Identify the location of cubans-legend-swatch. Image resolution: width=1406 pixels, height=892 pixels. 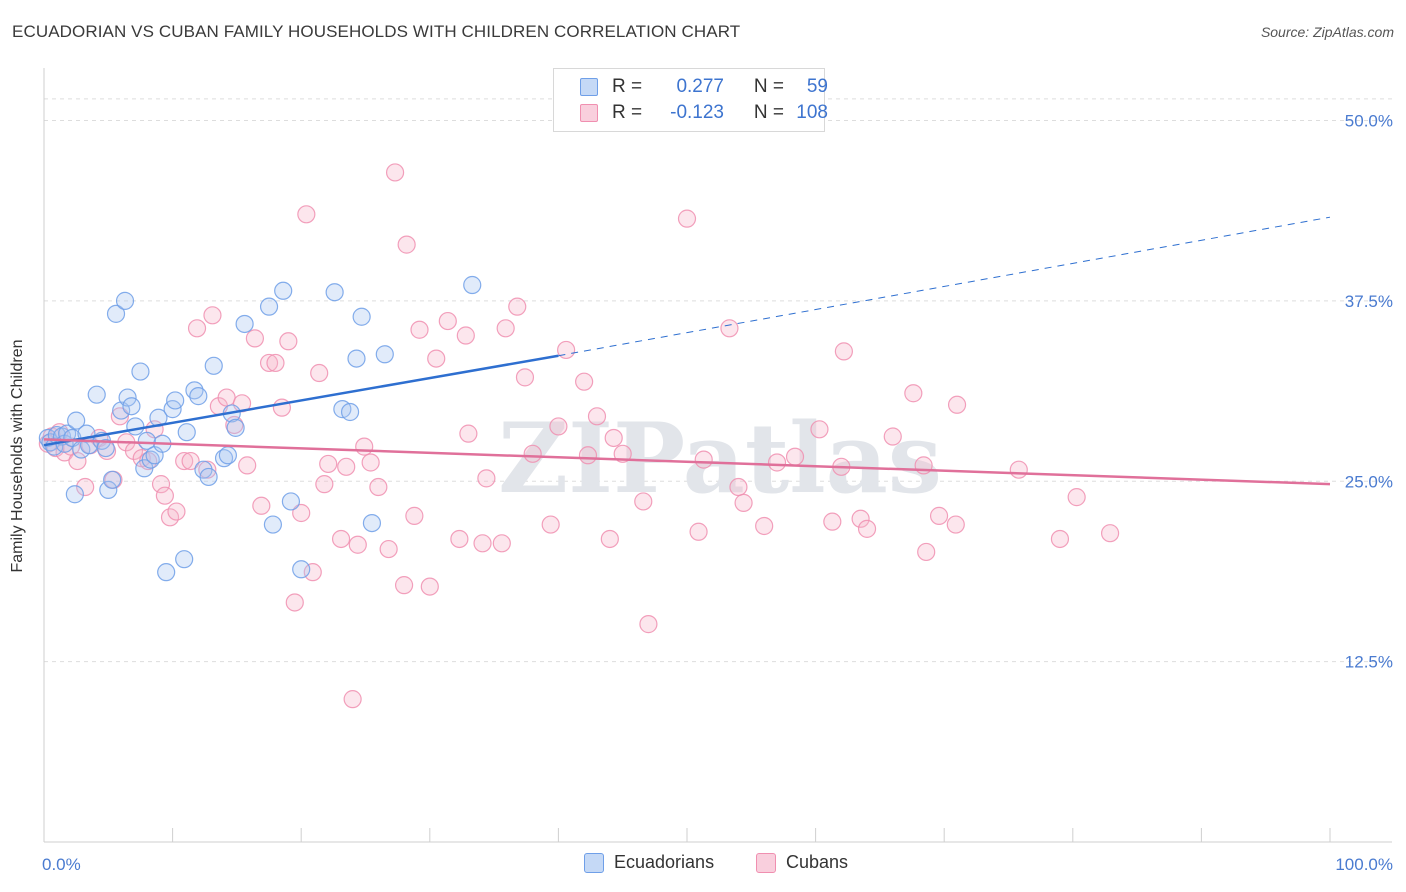
(766, 862).